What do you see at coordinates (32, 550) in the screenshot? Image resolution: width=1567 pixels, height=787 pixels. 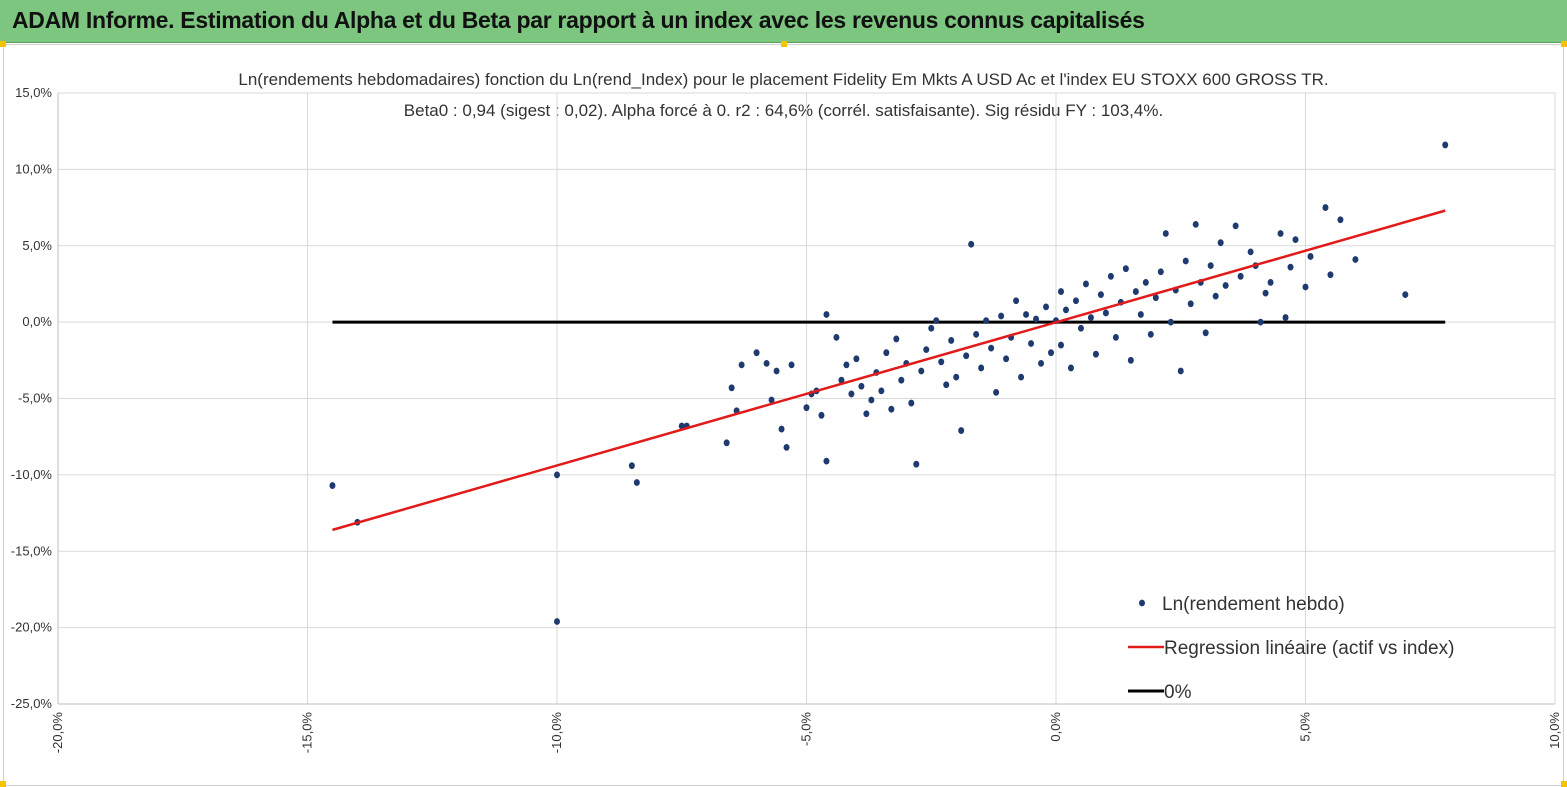 I see `y-tick-label: -15,0%` at bounding box center [32, 550].